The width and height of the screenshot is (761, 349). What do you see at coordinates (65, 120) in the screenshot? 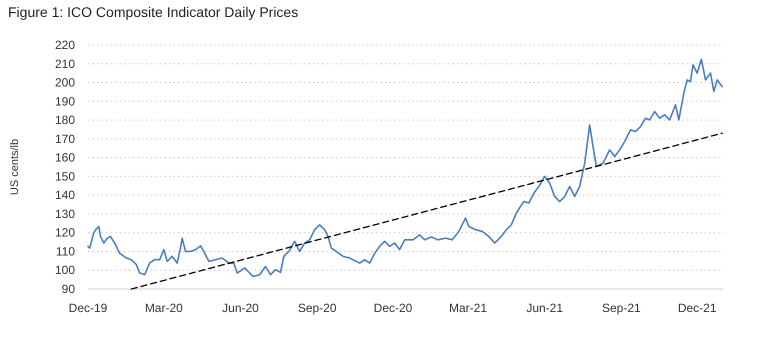
I see `y-tick-label: 180` at bounding box center [65, 120].